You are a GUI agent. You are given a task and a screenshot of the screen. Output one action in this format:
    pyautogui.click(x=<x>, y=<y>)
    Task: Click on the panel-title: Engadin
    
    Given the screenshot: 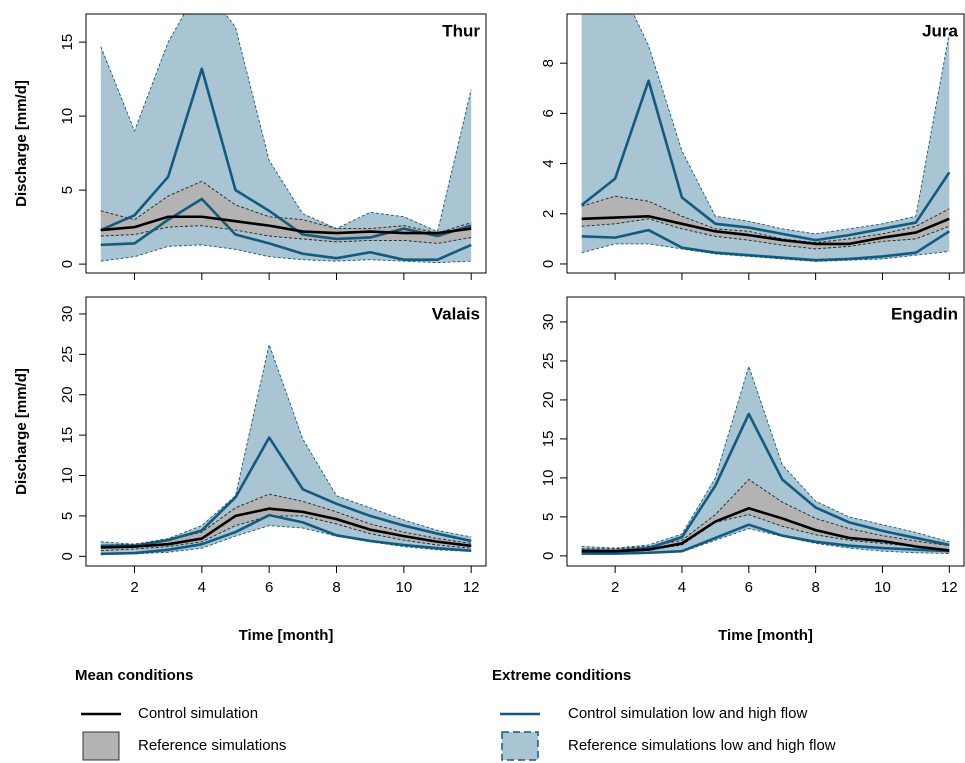 What is the action you would take?
    pyautogui.click(x=924, y=313)
    